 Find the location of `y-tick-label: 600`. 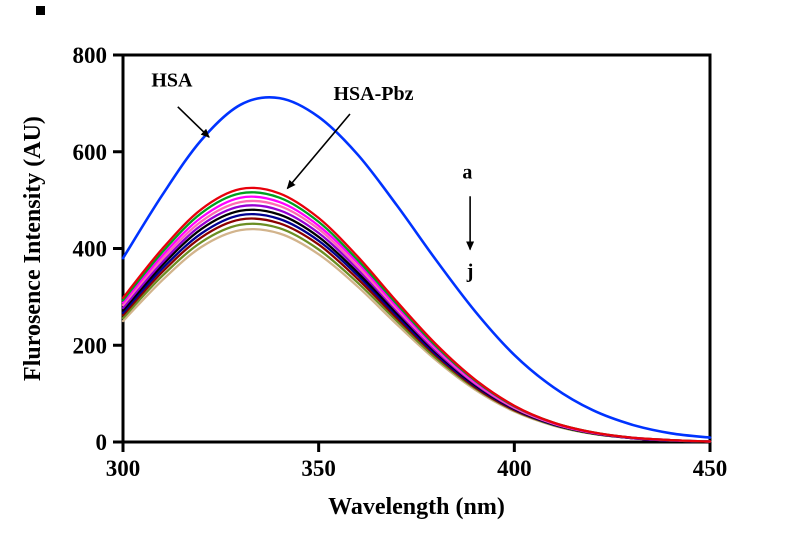

y-tick-label: 600 is located at coordinates (90, 152).